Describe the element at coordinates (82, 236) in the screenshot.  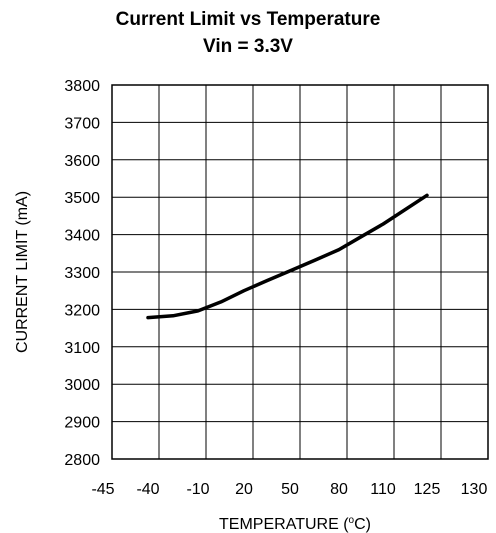
I see `y-tick-label: 3400` at that location.